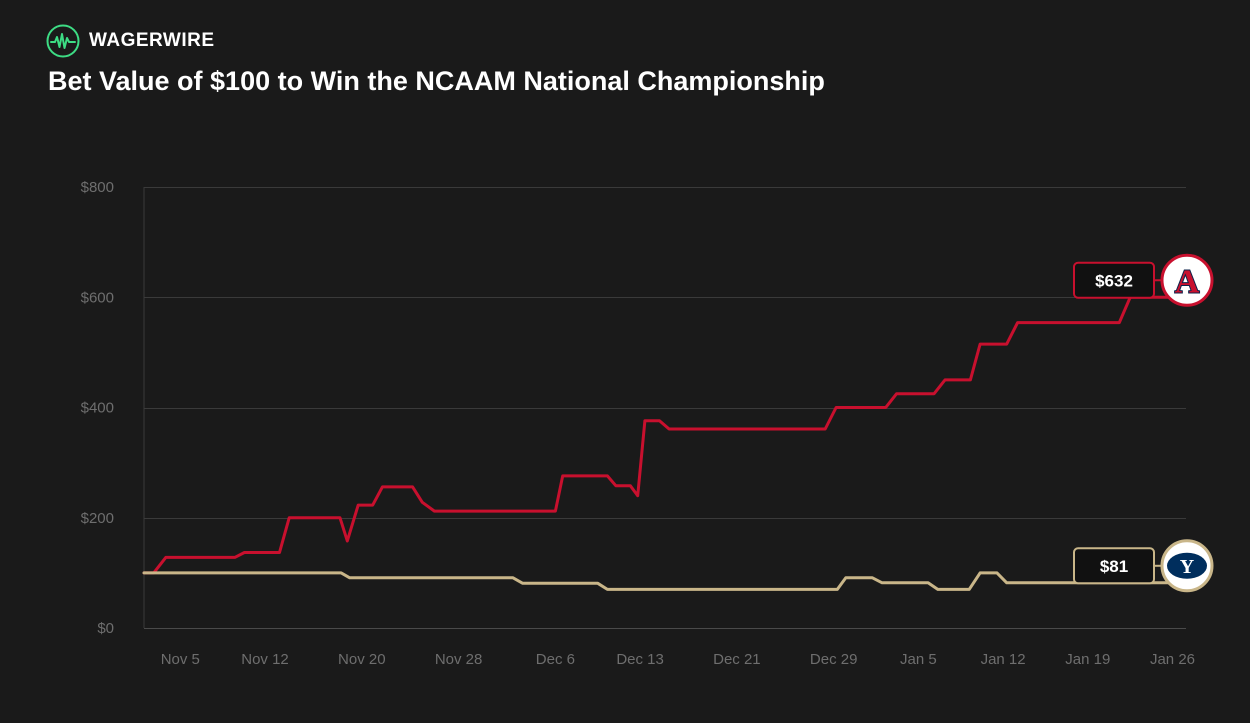  I want to click on x-tick-label: Nov 5, so click(180, 659).